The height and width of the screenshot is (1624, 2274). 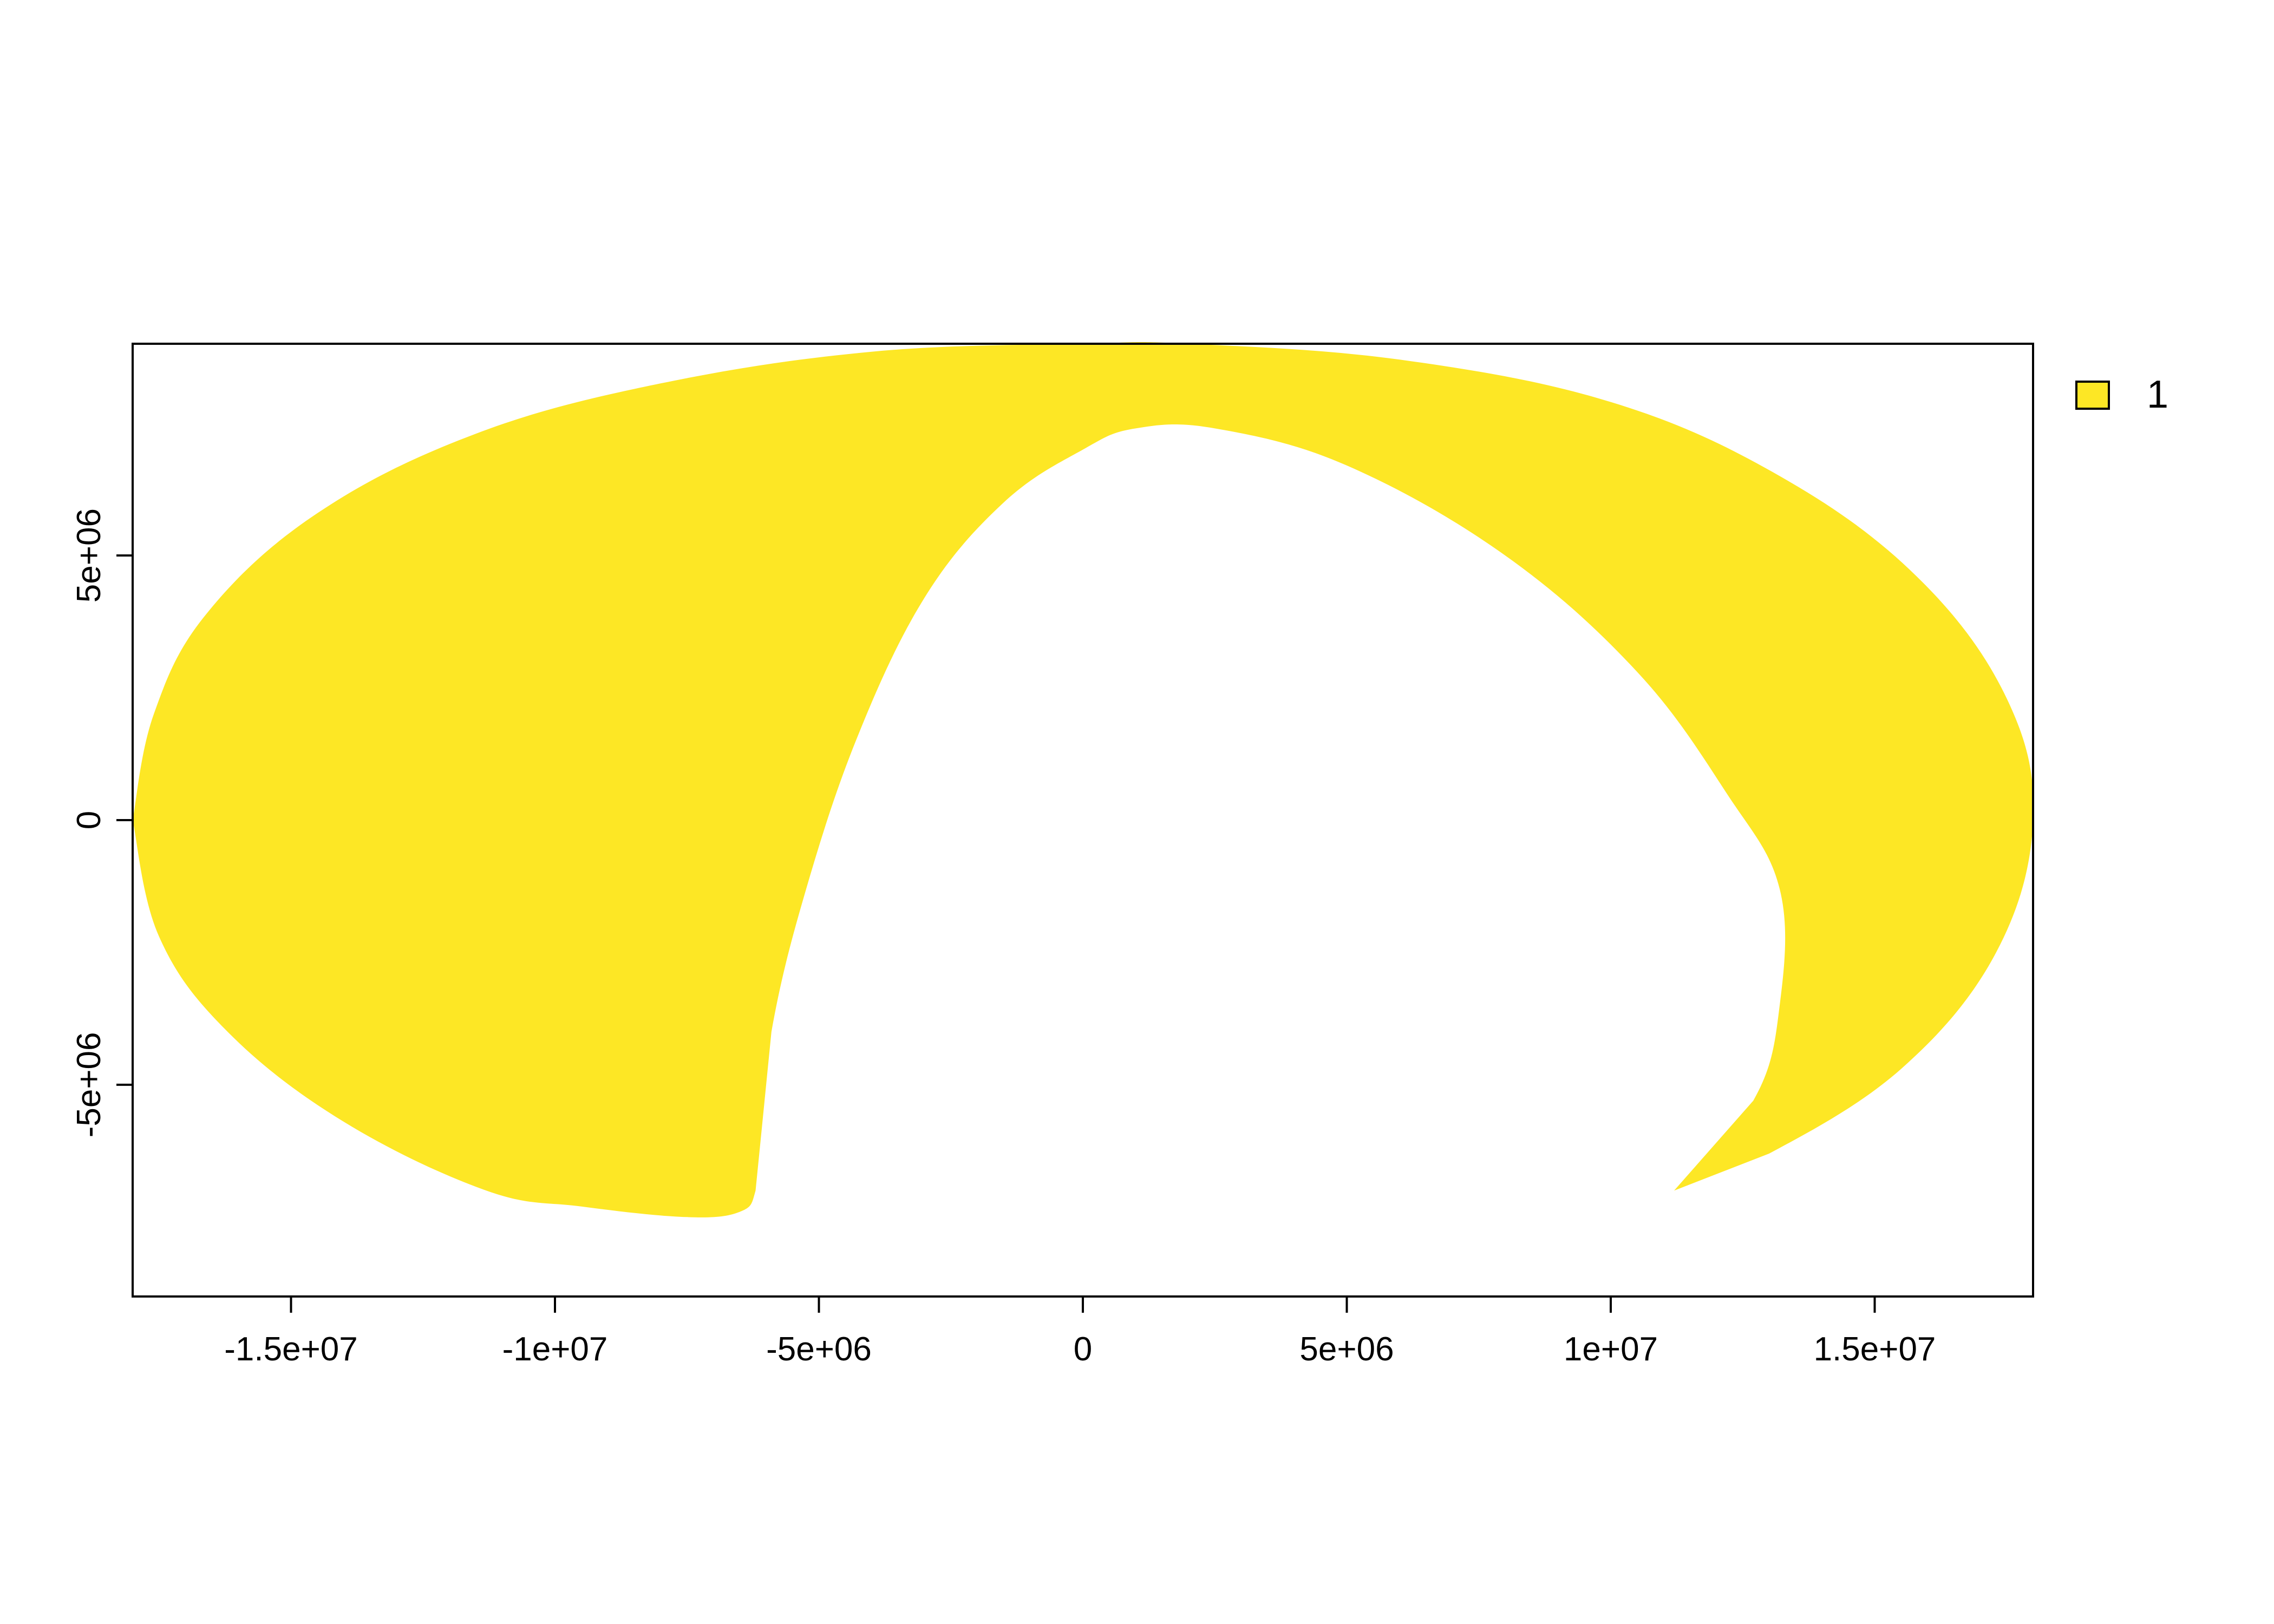 What do you see at coordinates (2158, 394) in the screenshot?
I see `legend-label: 1` at bounding box center [2158, 394].